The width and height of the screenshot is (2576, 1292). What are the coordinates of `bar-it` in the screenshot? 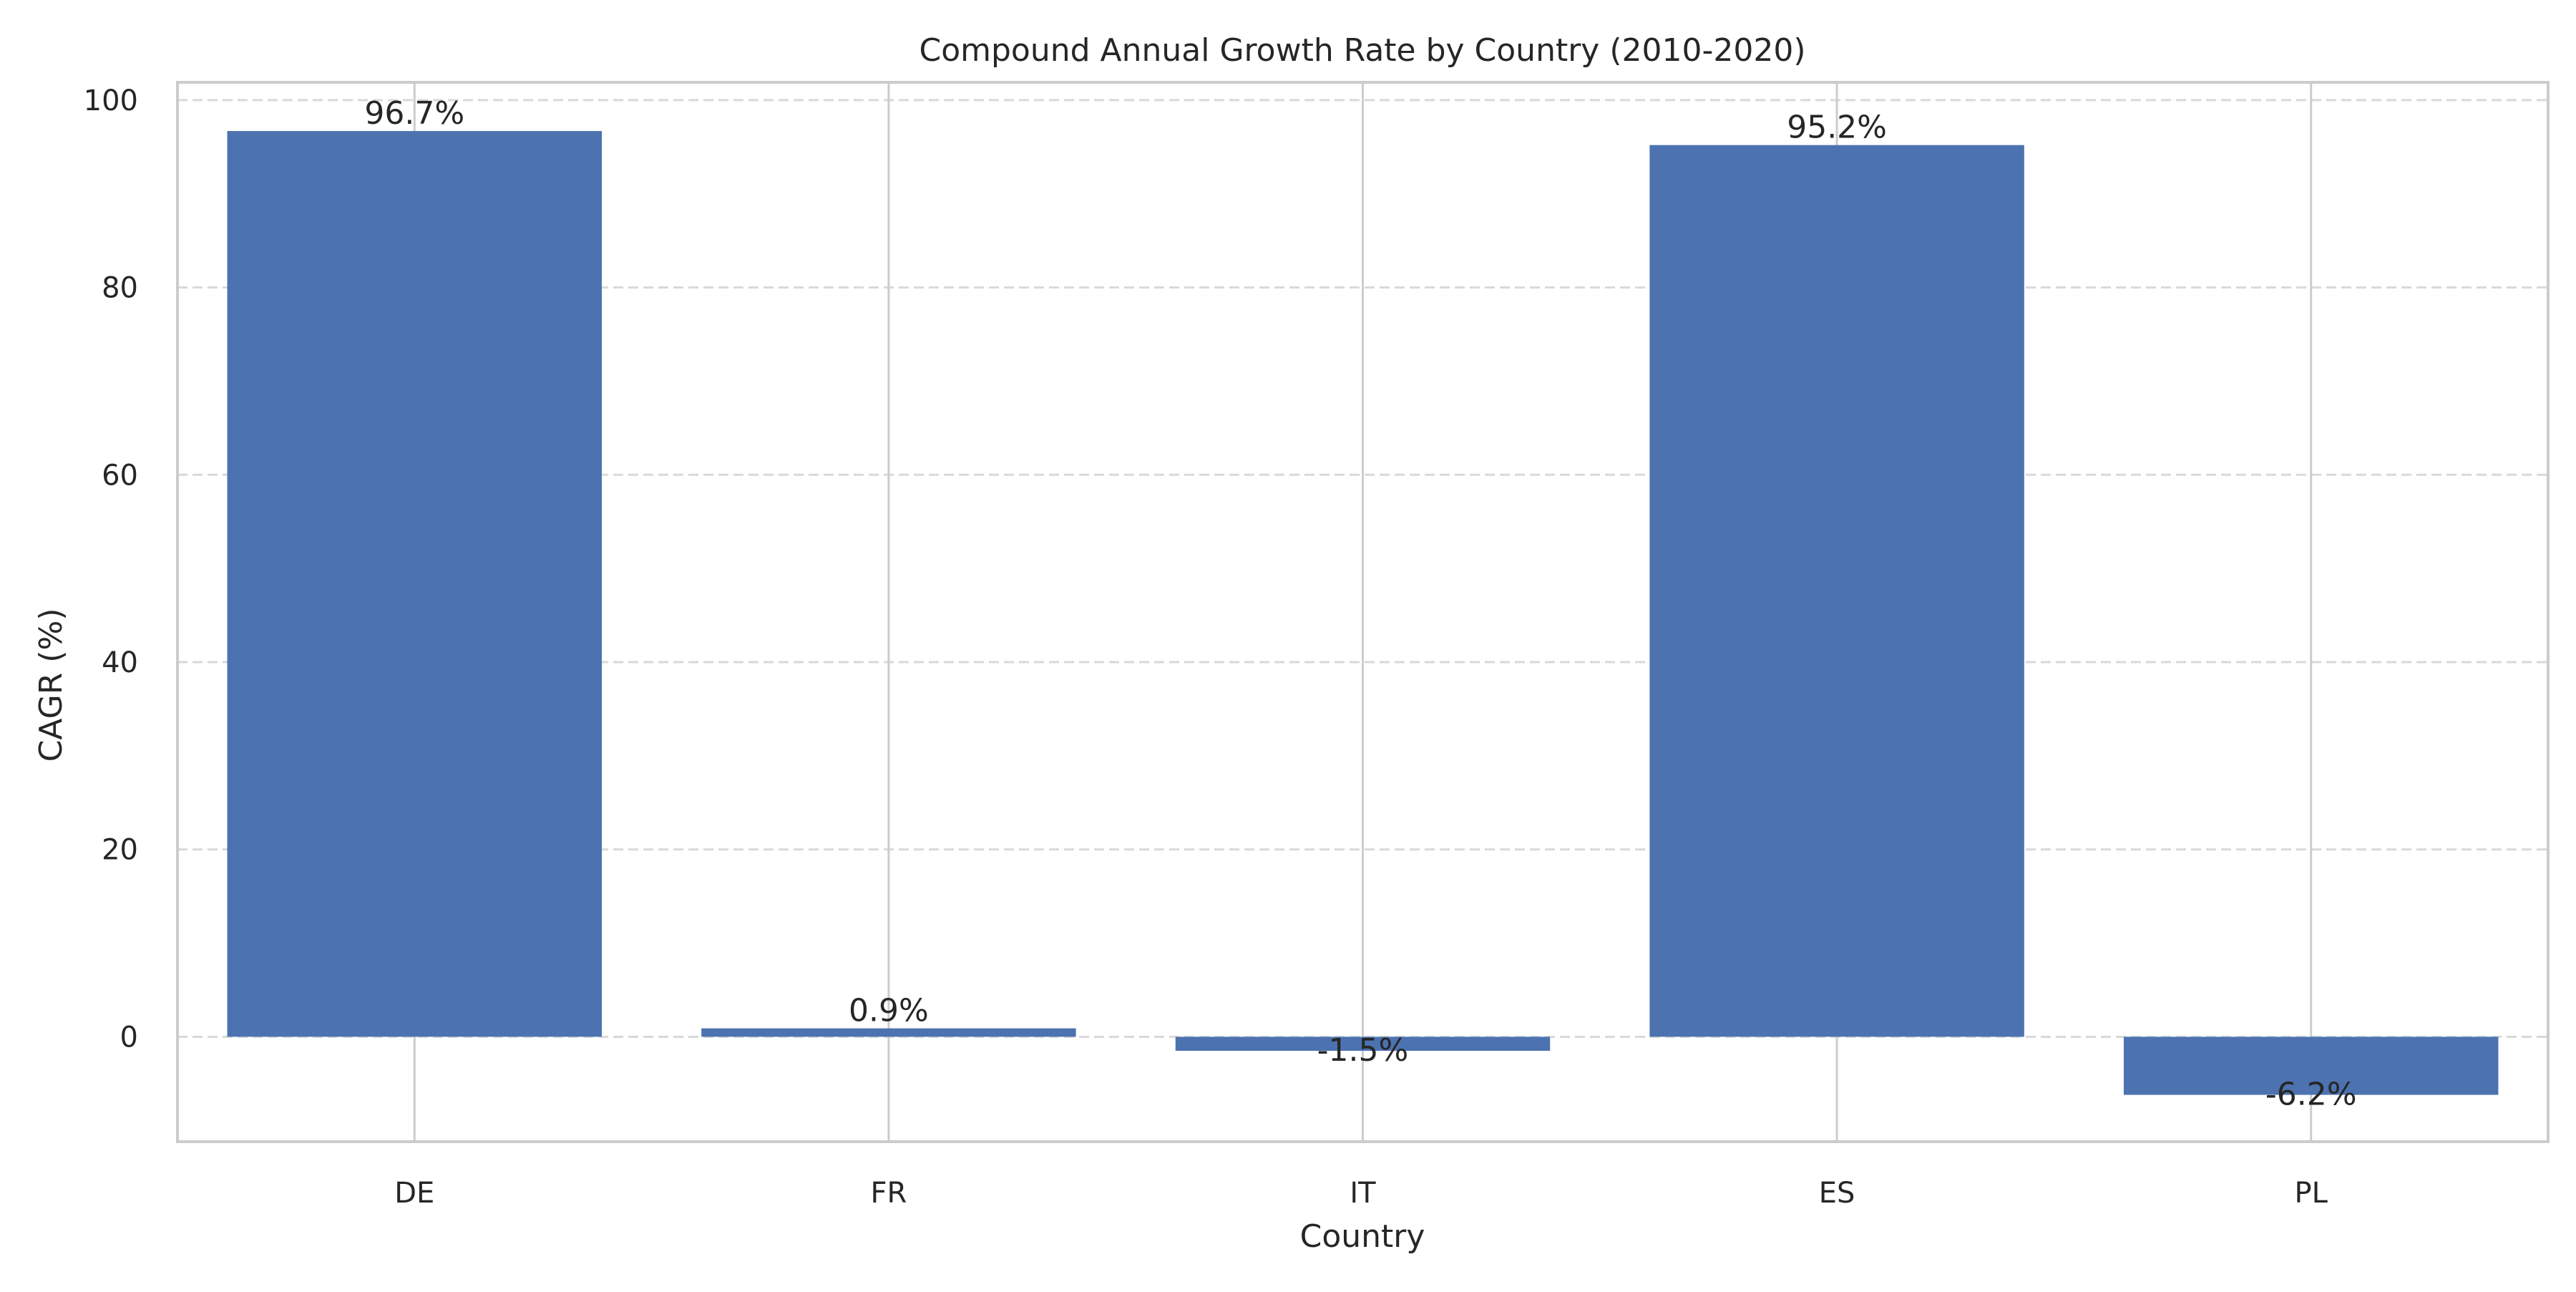 It's located at (1363, 1043).